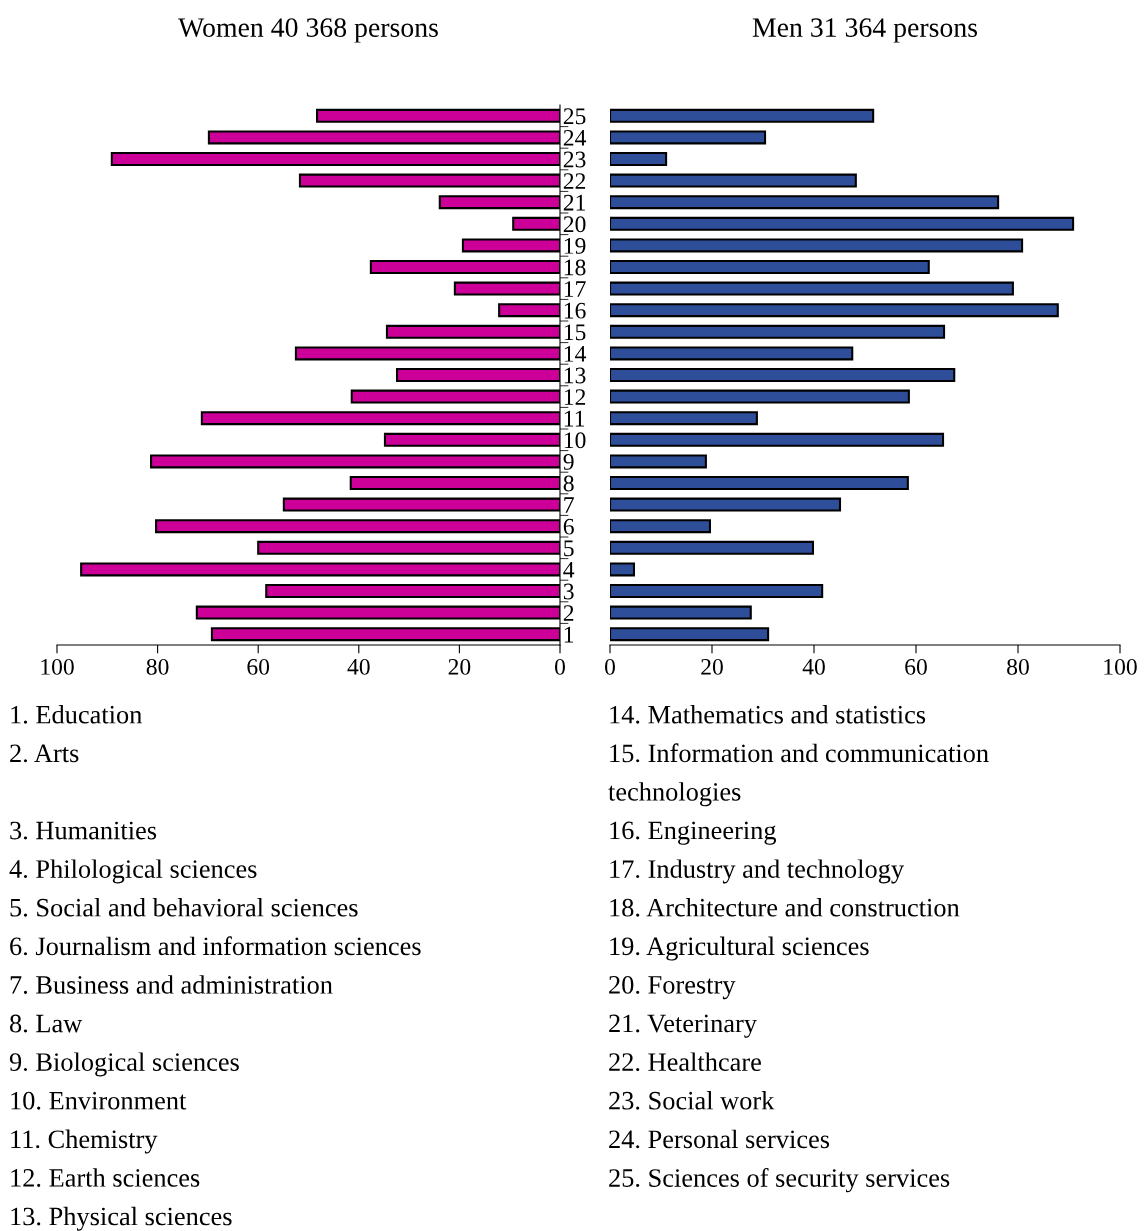  Describe the element at coordinates (575, 310) in the screenshot. I see `y-tick-label: 16` at that location.